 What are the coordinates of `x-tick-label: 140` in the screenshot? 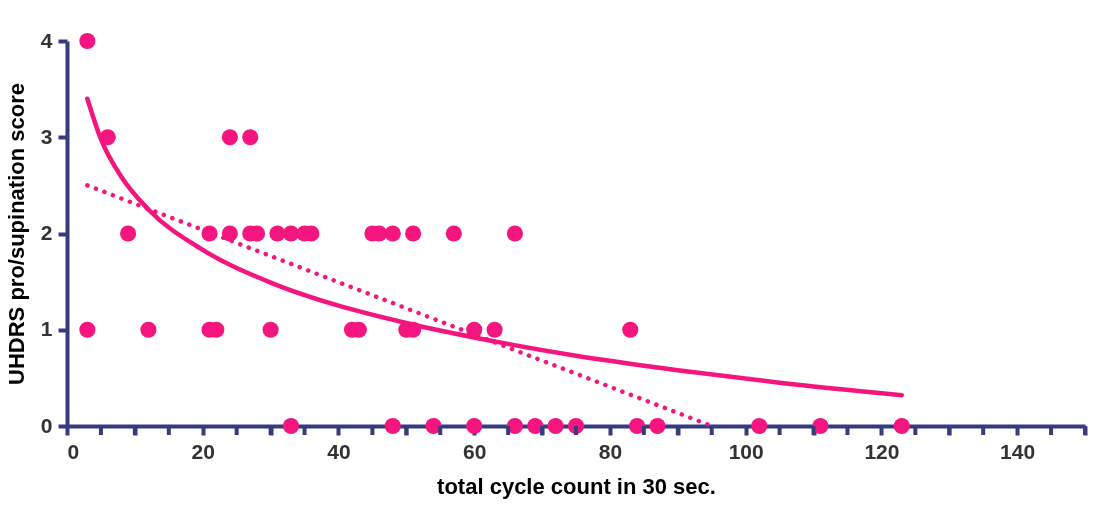 It's located at (1018, 451).